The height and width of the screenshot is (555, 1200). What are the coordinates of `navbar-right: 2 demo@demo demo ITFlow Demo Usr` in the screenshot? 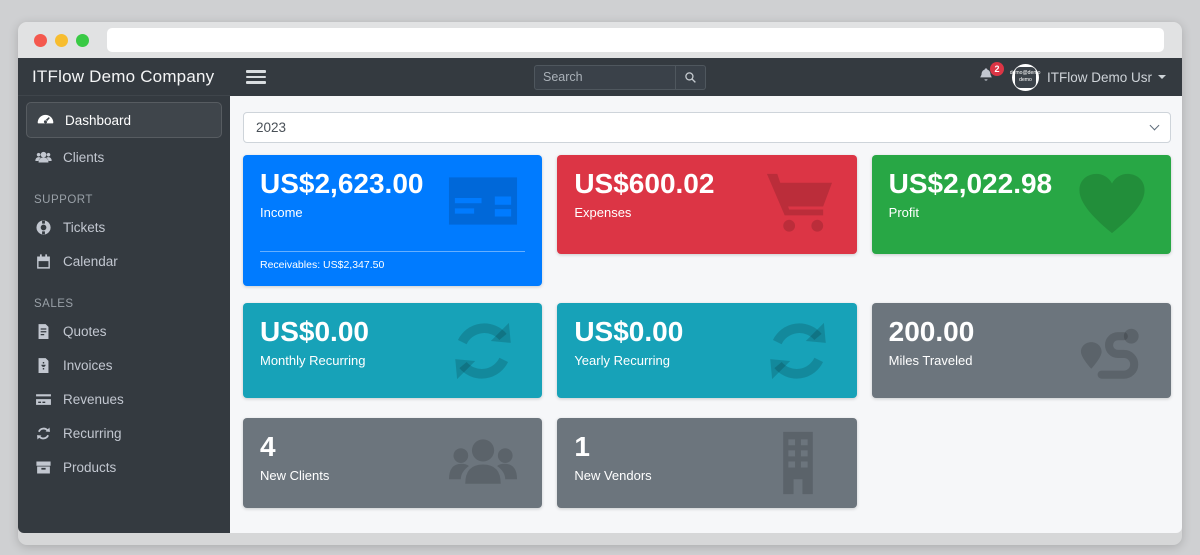 It's located at (1070, 76).